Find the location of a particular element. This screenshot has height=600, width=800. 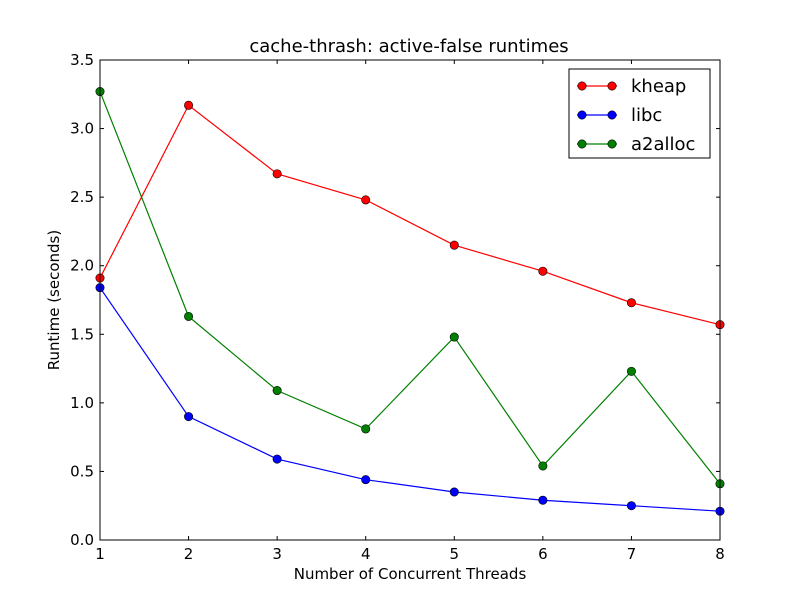

legend-label-kheap: kheap is located at coordinates (658, 86).